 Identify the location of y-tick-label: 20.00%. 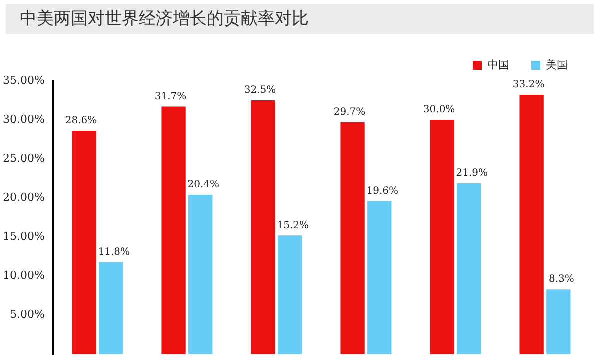
(23, 197).